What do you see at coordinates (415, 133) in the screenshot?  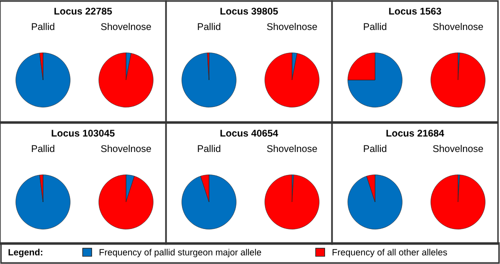 I see `chart-title: Locus 21684` at bounding box center [415, 133].